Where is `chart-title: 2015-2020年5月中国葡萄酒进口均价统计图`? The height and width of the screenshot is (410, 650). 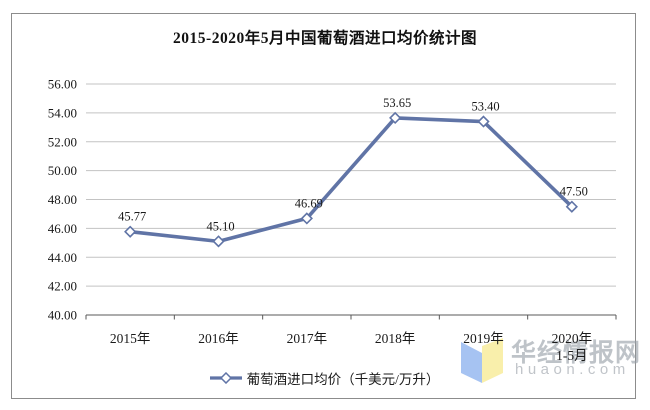 chart-title: 2015-2020年5月中国葡萄酒进口均价统计图 is located at coordinates (325, 38).